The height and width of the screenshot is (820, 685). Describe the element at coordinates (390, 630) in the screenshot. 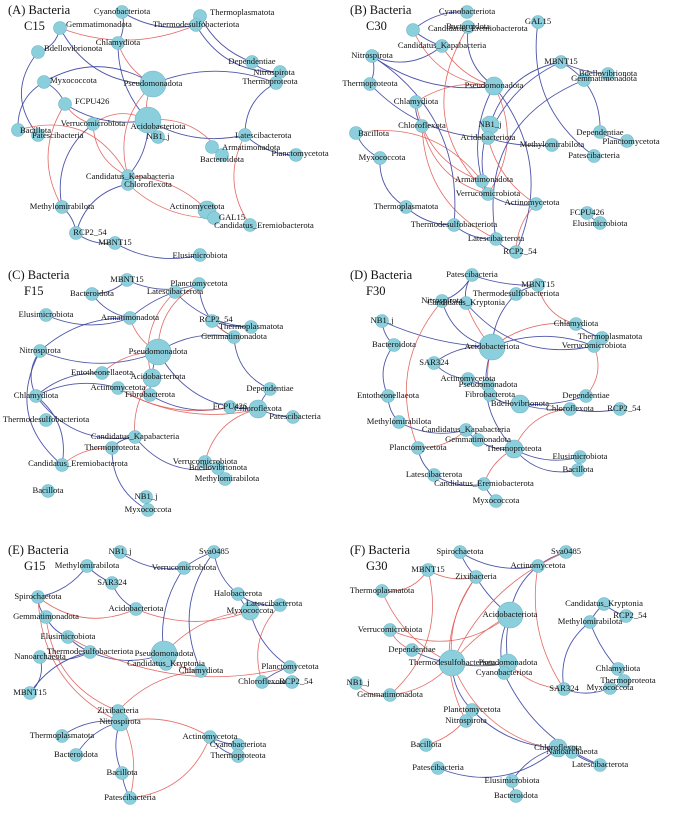

I see `node-ver` at that location.